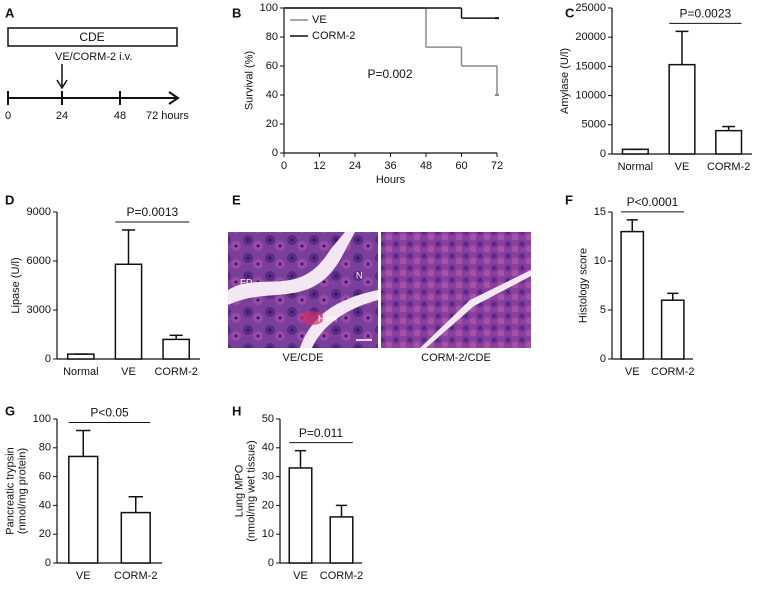 The height and width of the screenshot is (589, 761). Describe the element at coordinates (569, 199) in the screenshot. I see `panel-letter: F` at that location.